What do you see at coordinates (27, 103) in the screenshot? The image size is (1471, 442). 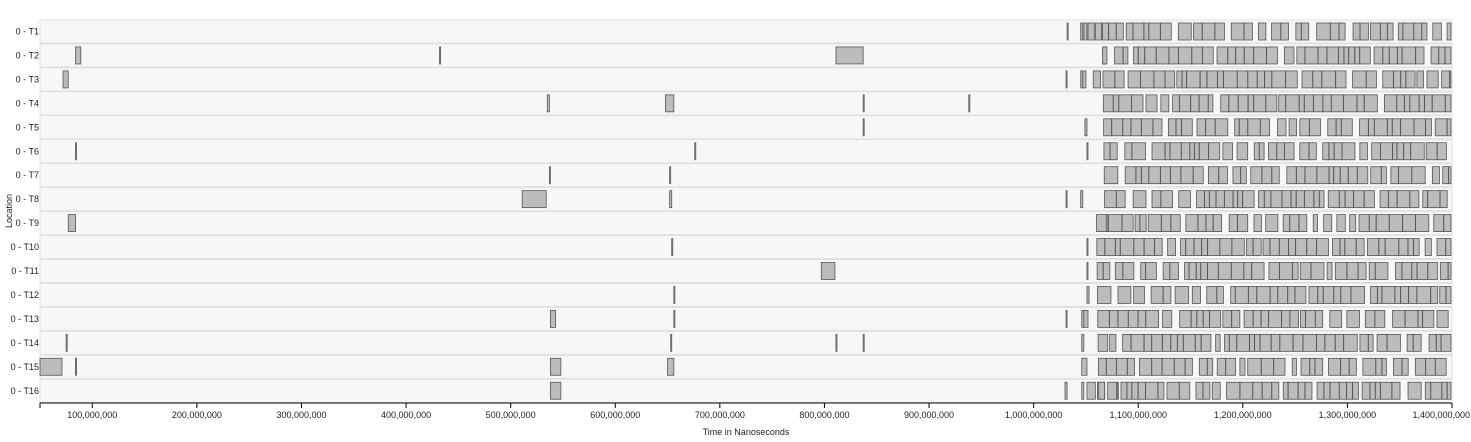 I see `lane-label: 0 - T4` at bounding box center [27, 103].